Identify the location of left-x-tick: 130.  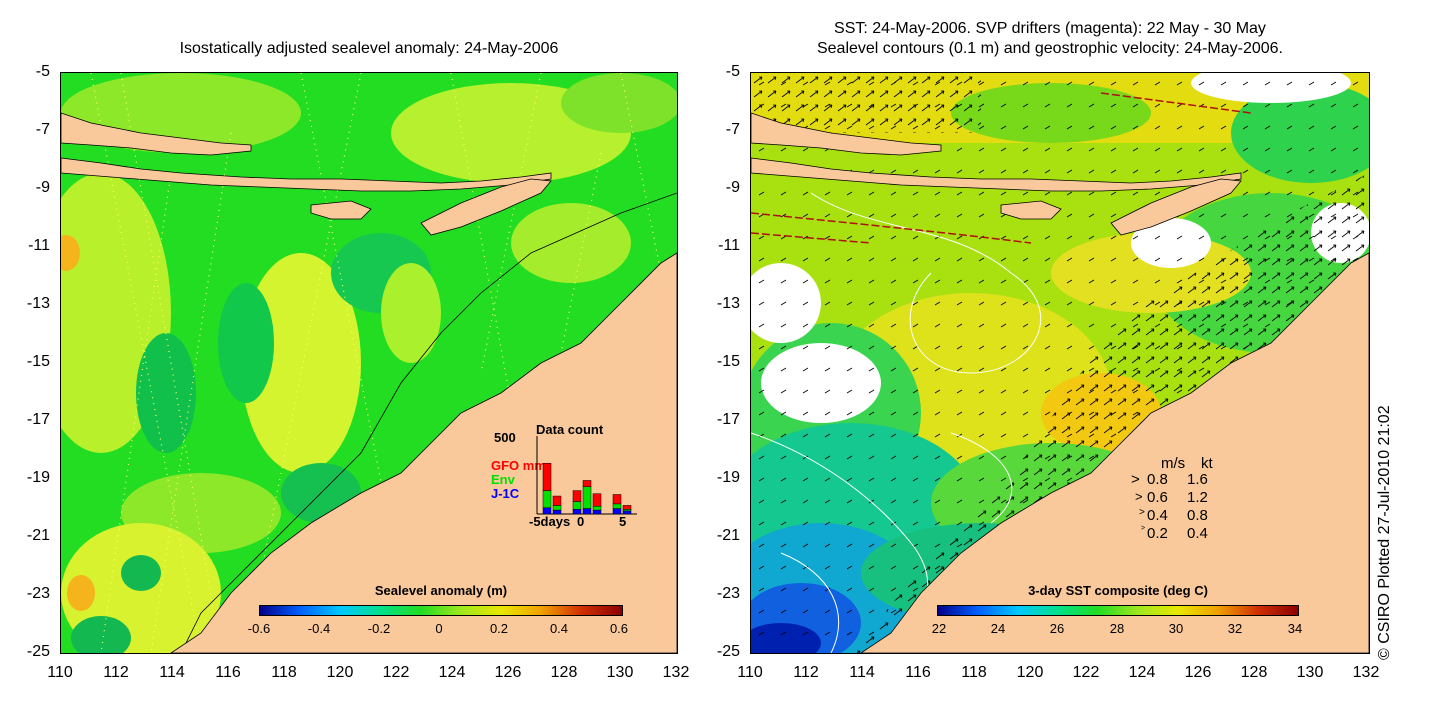
(620, 672).